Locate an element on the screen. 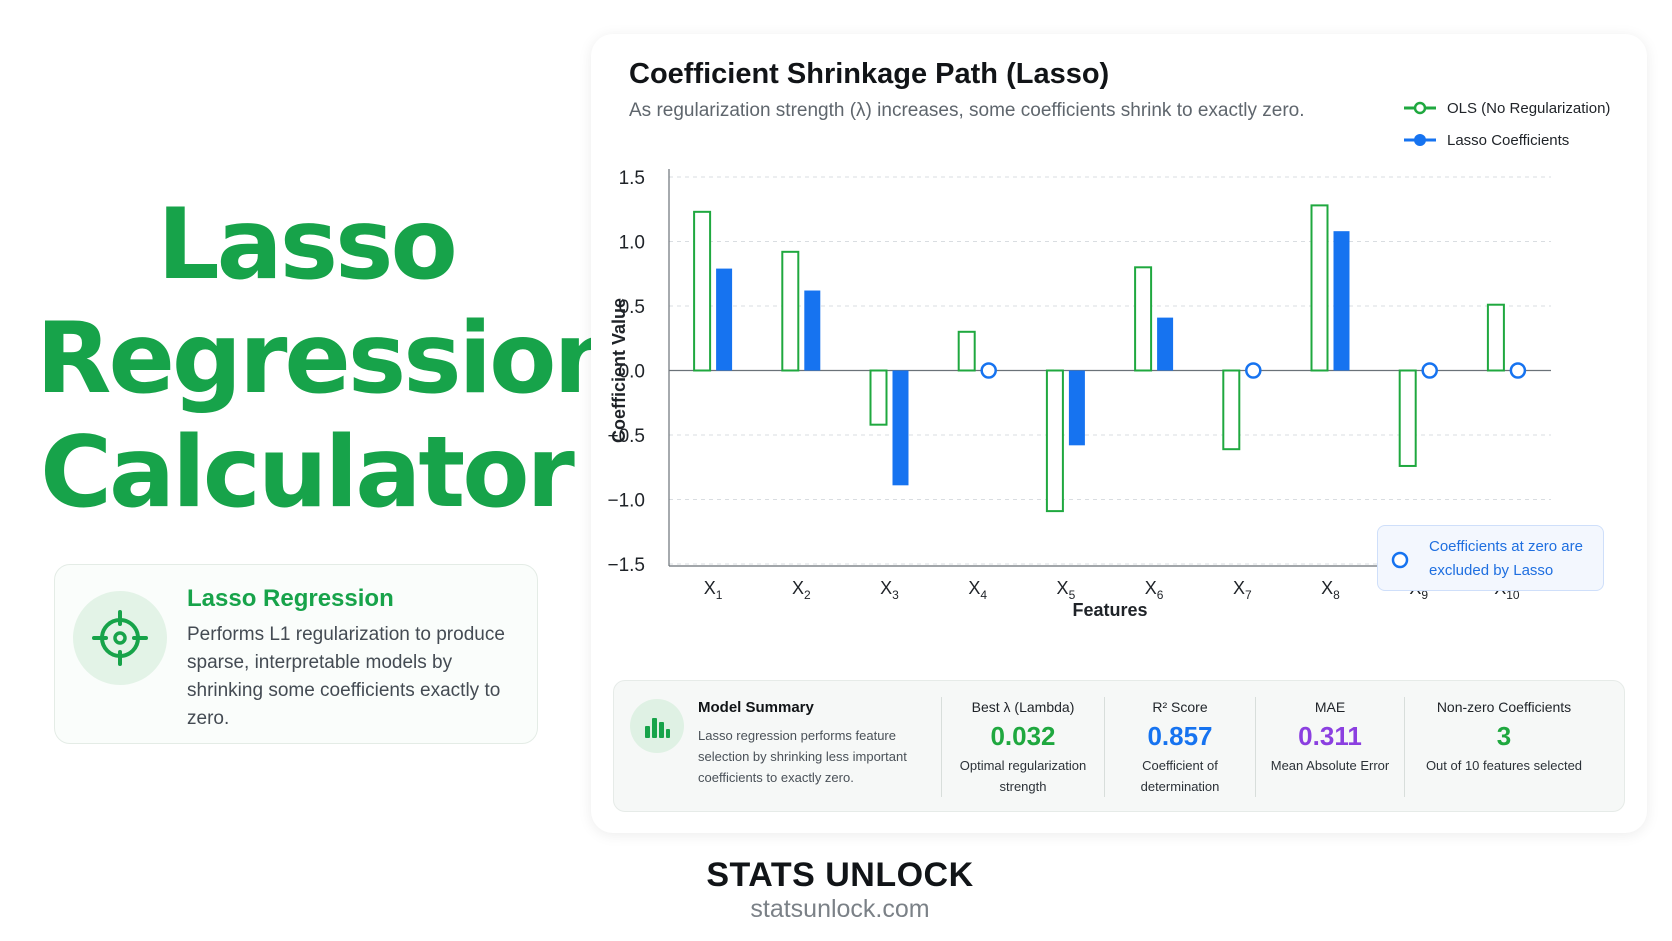 The height and width of the screenshot is (941, 1672). x-tick-label: X3 is located at coordinates (889, 590).